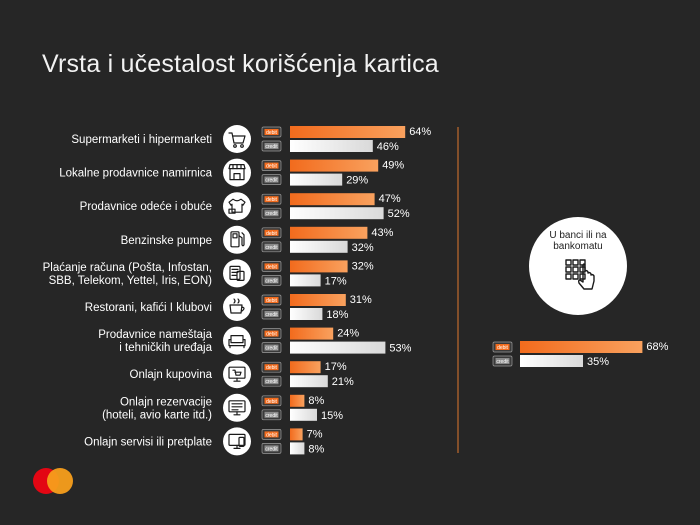  I want to click on category-label: Lokalne prodavnice namirnica, so click(135, 174).